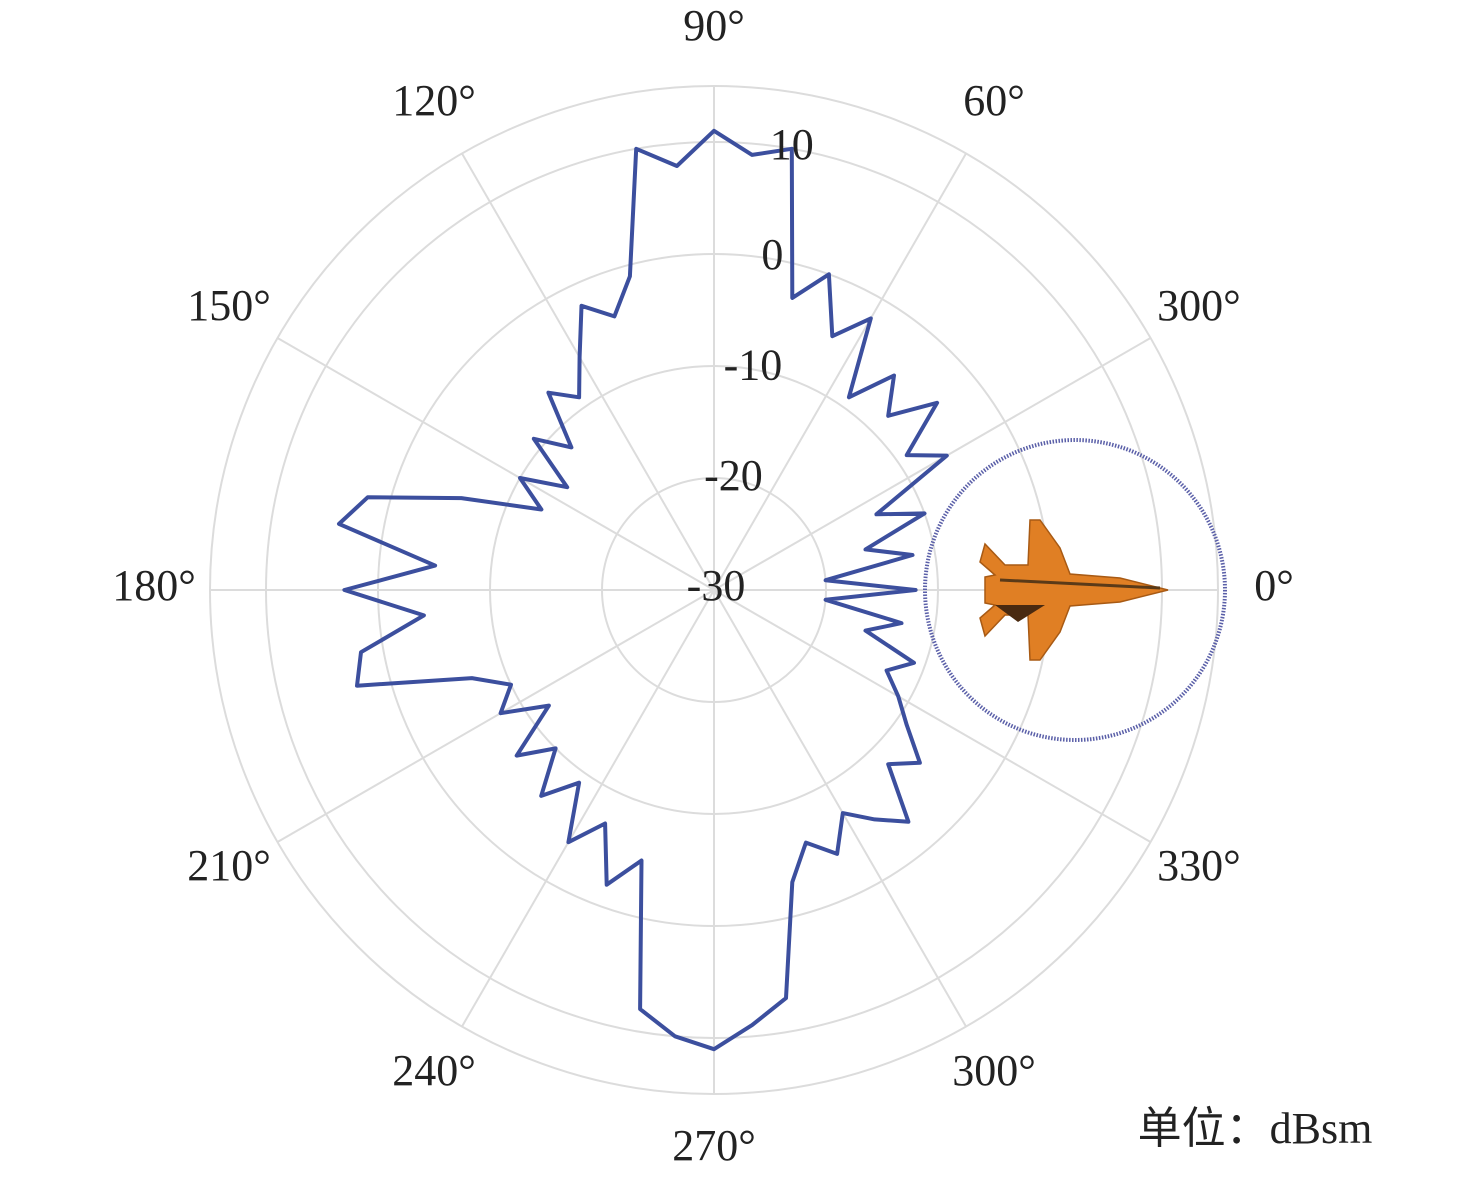 The height and width of the screenshot is (1180, 1476). I want to click on aircraft, so click(1074, 590).